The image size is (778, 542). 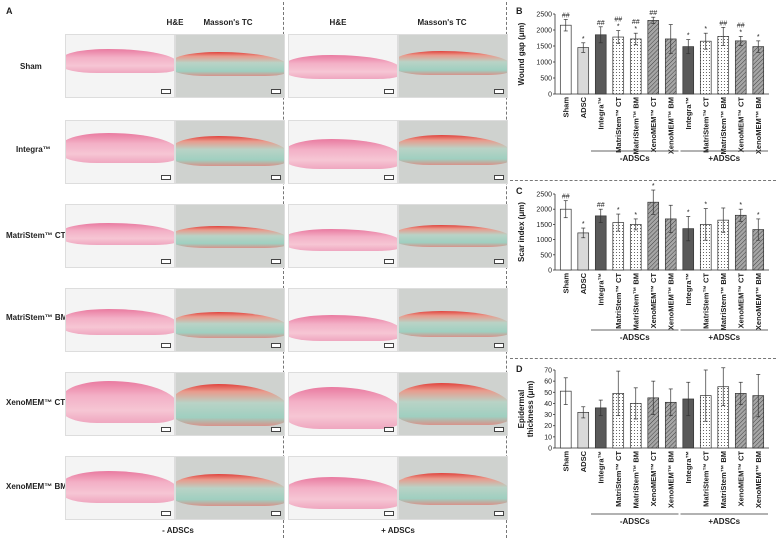 I want to click on histology-image-r6-c3, so click(x=343, y=488).